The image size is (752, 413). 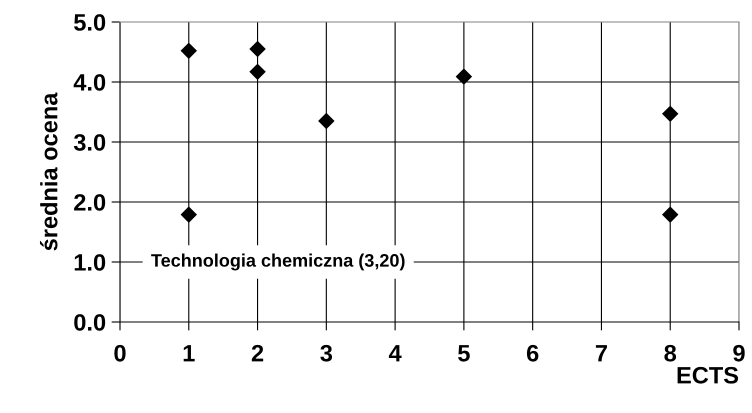 I want to click on x-tick-label: 4, so click(x=395, y=353).